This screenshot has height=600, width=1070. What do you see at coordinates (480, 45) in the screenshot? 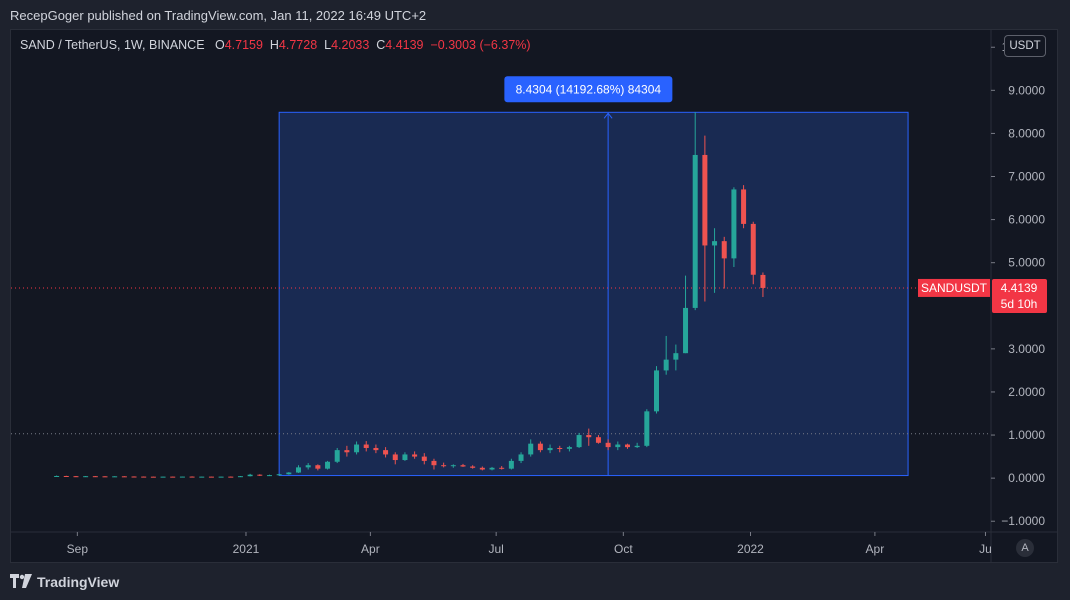
I see `legend-change: −0.3003 (−6.37%)` at bounding box center [480, 45].